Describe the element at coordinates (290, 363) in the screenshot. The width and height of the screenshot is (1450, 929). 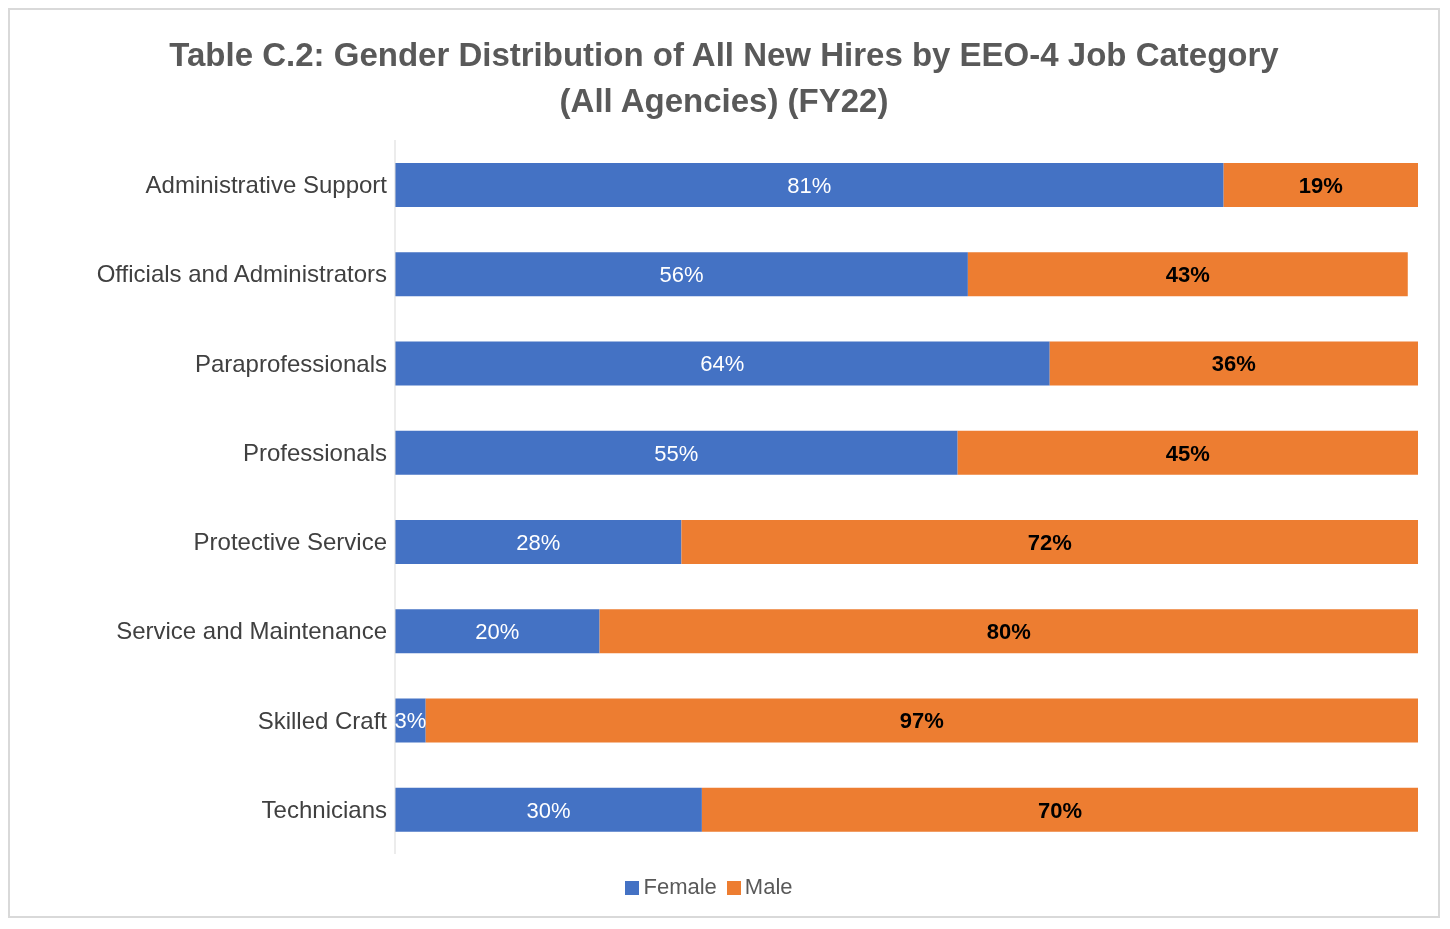
I see `y-tick-label: Paraprofessionals` at that location.